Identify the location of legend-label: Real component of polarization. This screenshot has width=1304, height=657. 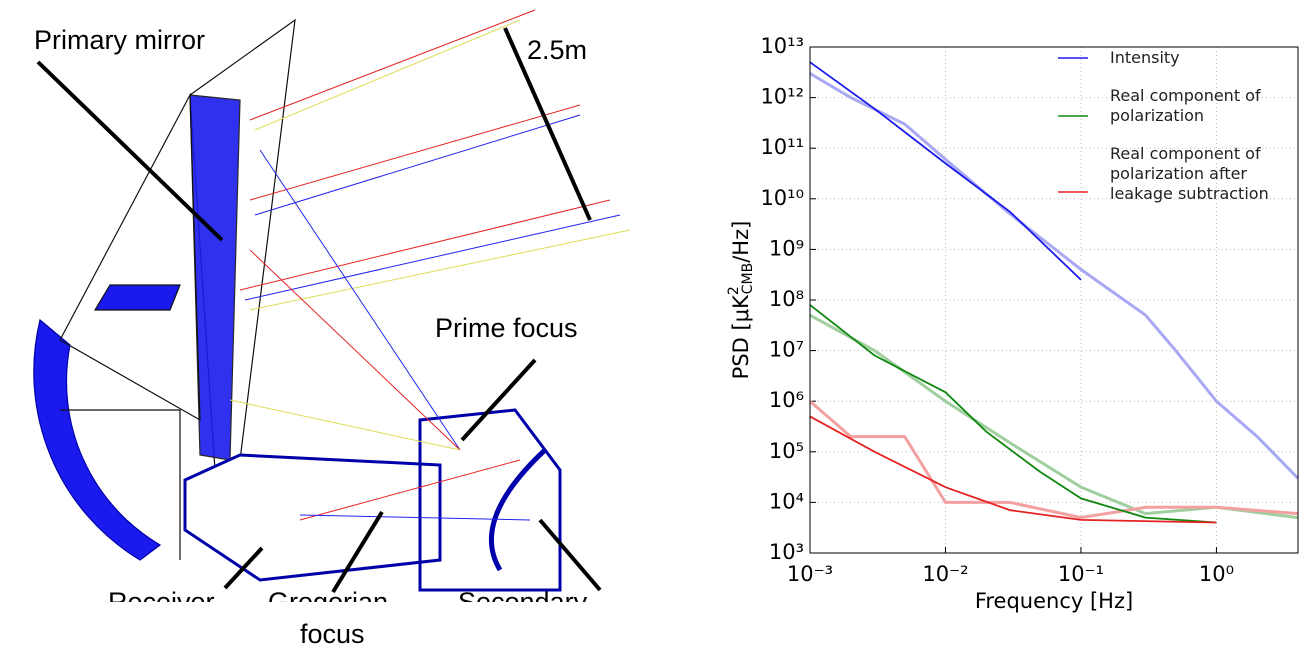
(1185, 105).